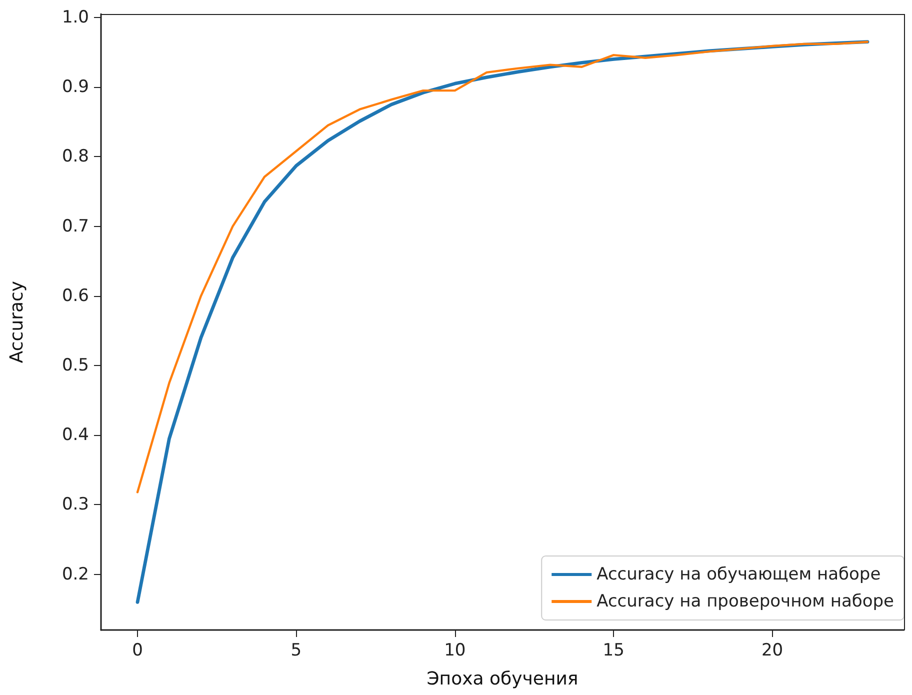 The image size is (912, 695). I want to click on legend-label: Accuracy на обучающем наборе, so click(738, 574).